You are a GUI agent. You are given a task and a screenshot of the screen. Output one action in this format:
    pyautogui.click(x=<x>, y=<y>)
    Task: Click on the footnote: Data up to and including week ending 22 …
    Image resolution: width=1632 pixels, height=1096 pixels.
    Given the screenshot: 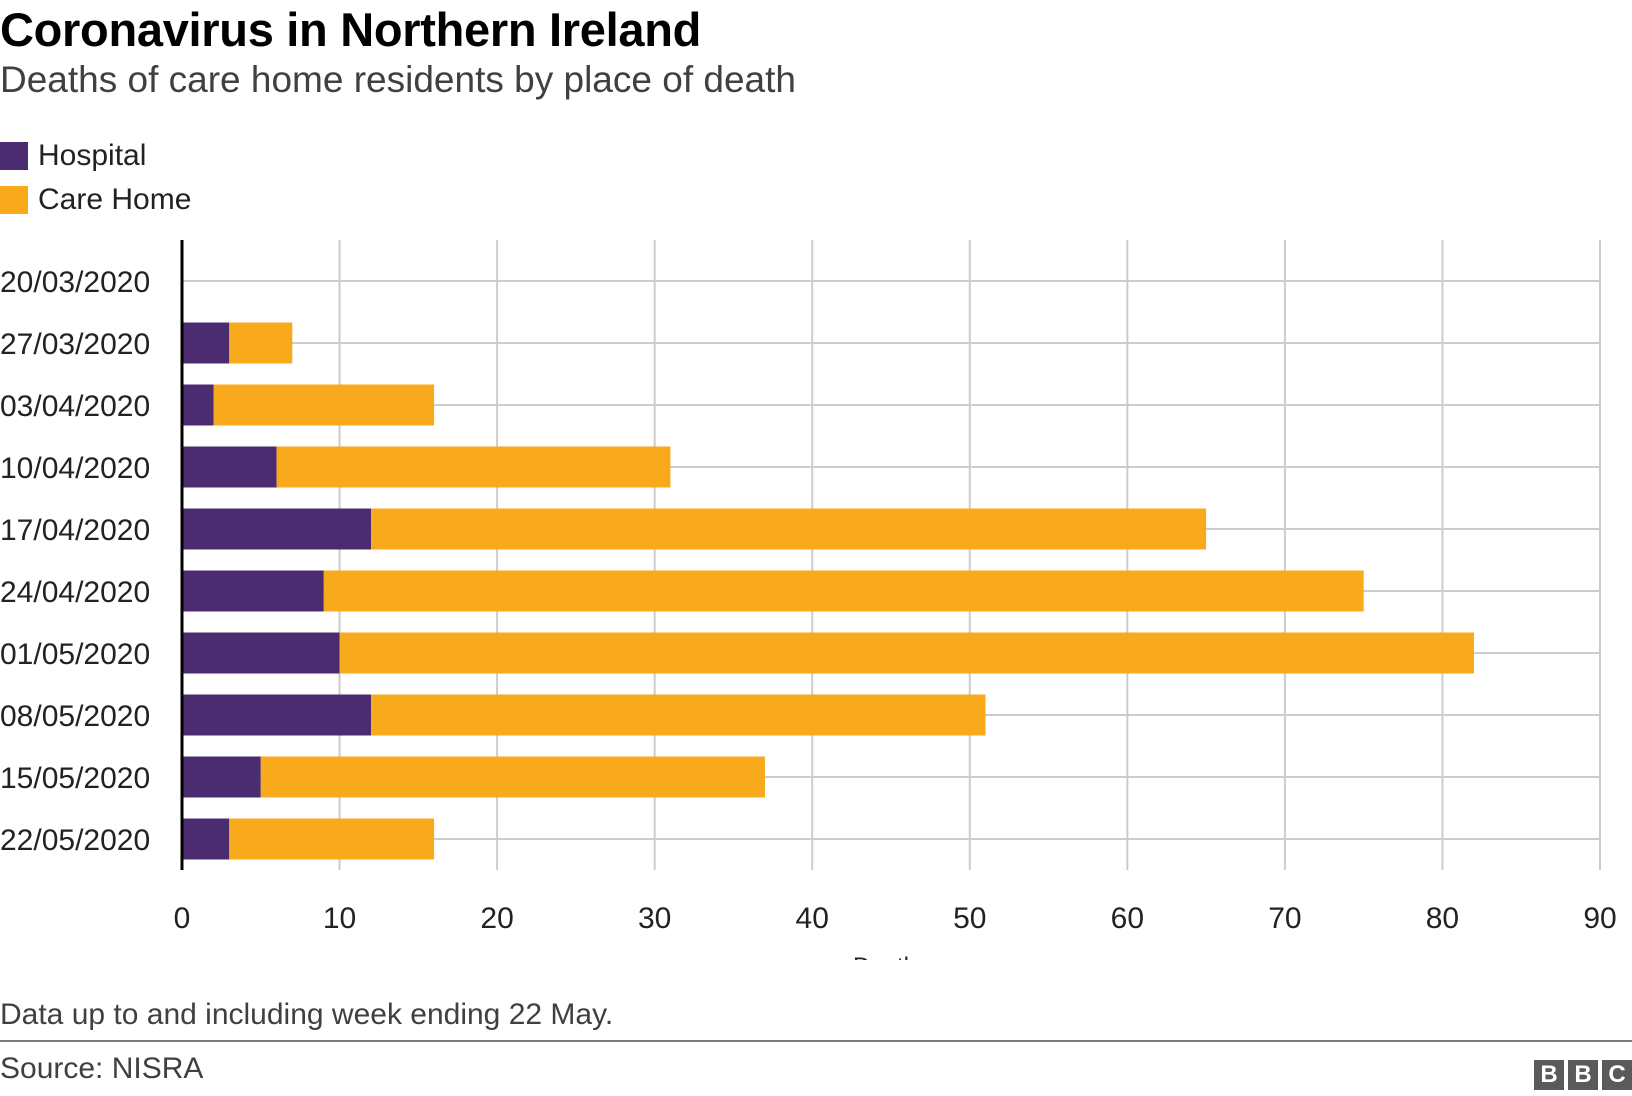 What is the action you would take?
    pyautogui.click(x=307, y=1014)
    